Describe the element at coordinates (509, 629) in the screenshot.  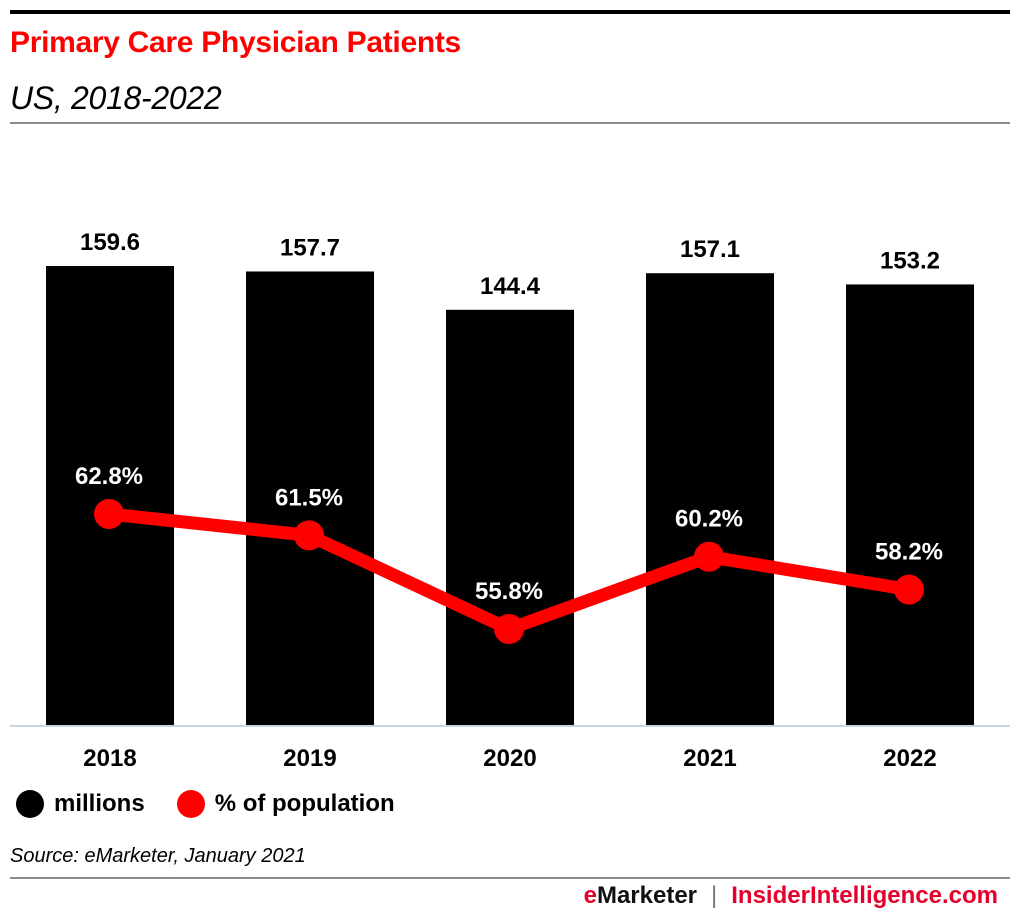
I see `line-point-2020` at that location.